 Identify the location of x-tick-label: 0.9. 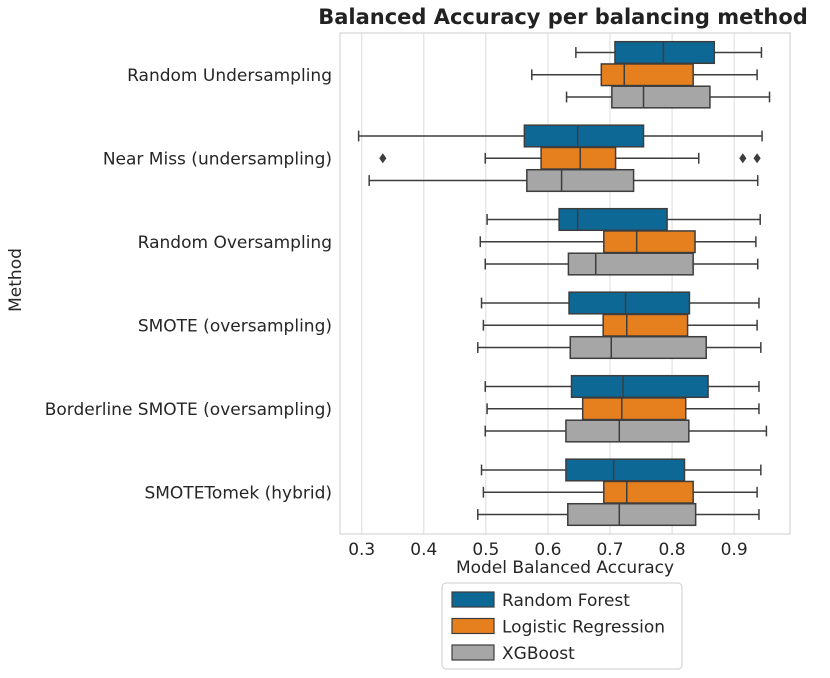
(734, 550).